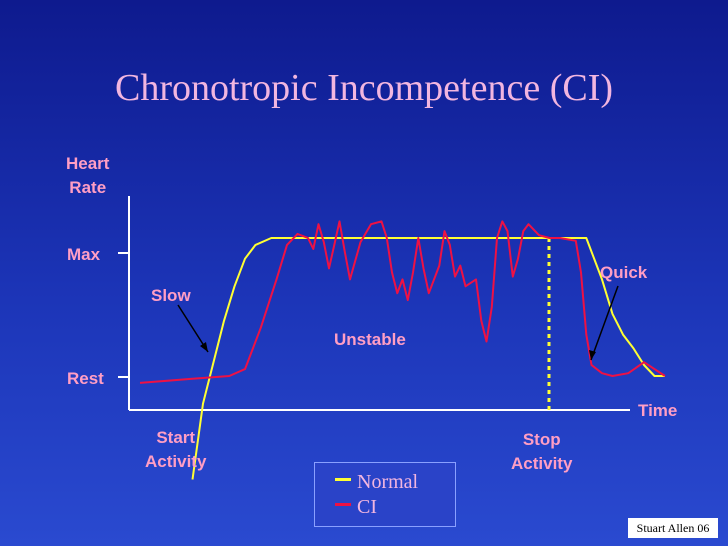 The width and height of the screenshot is (728, 546). Describe the element at coordinates (624, 272) in the screenshot. I see `quick-annotation: Quick` at that location.